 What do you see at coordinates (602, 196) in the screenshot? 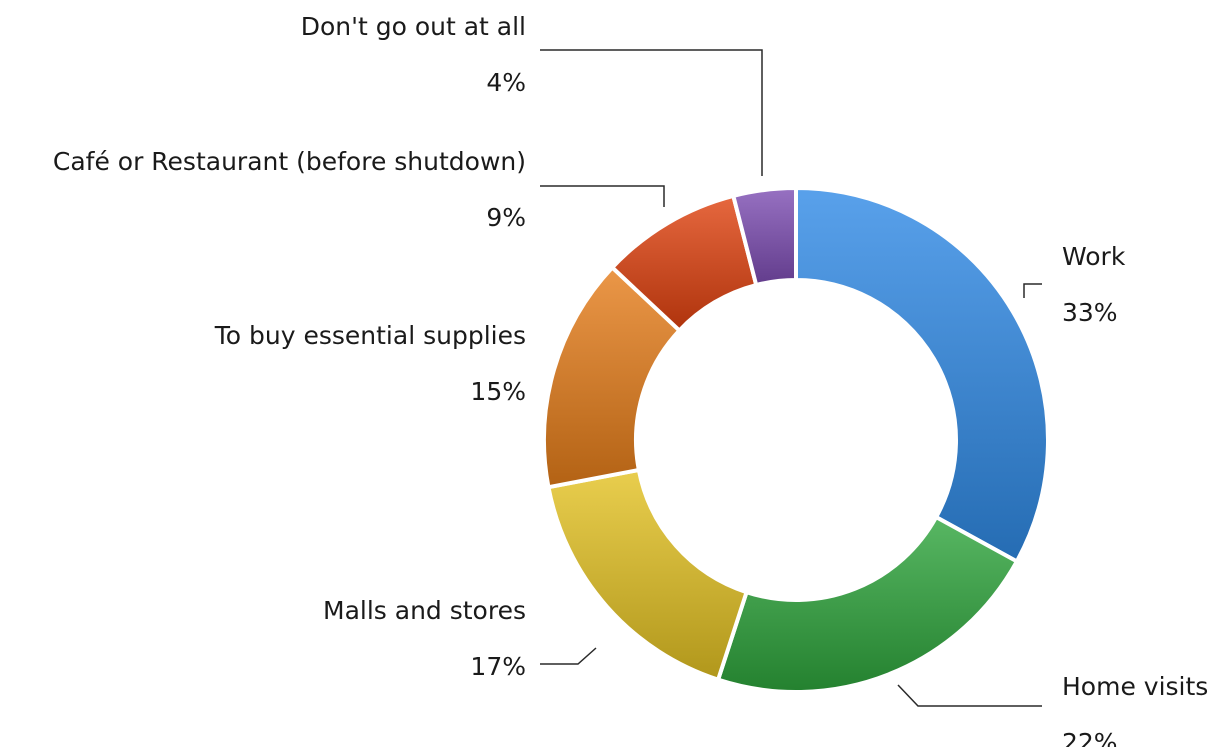
I see `leader-line-caf-or-restaurant-before-shutdown` at bounding box center [602, 196].